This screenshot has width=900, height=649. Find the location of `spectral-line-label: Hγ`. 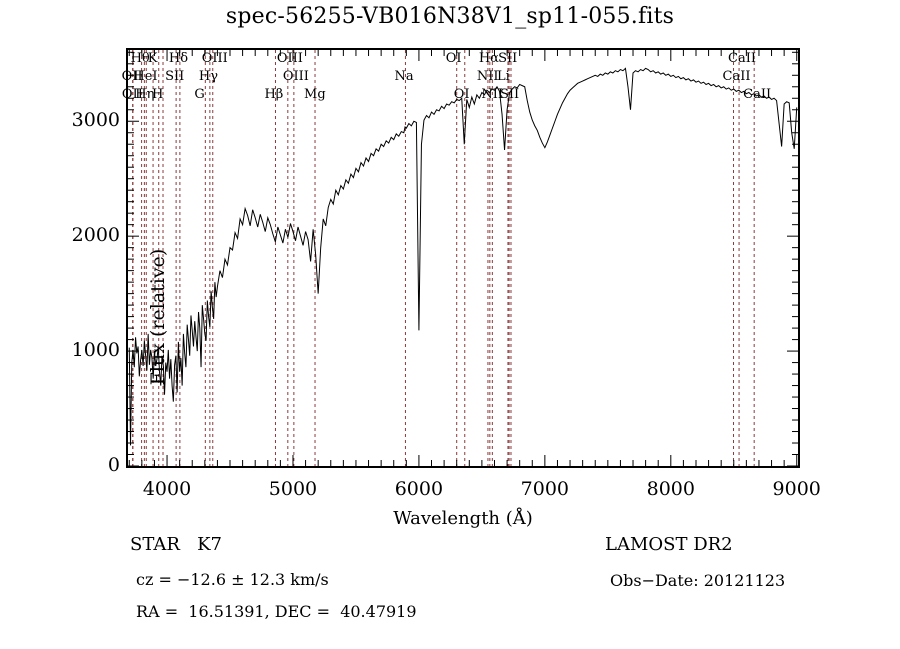

spectral-line-label: Hγ is located at coordinates (208, 76).